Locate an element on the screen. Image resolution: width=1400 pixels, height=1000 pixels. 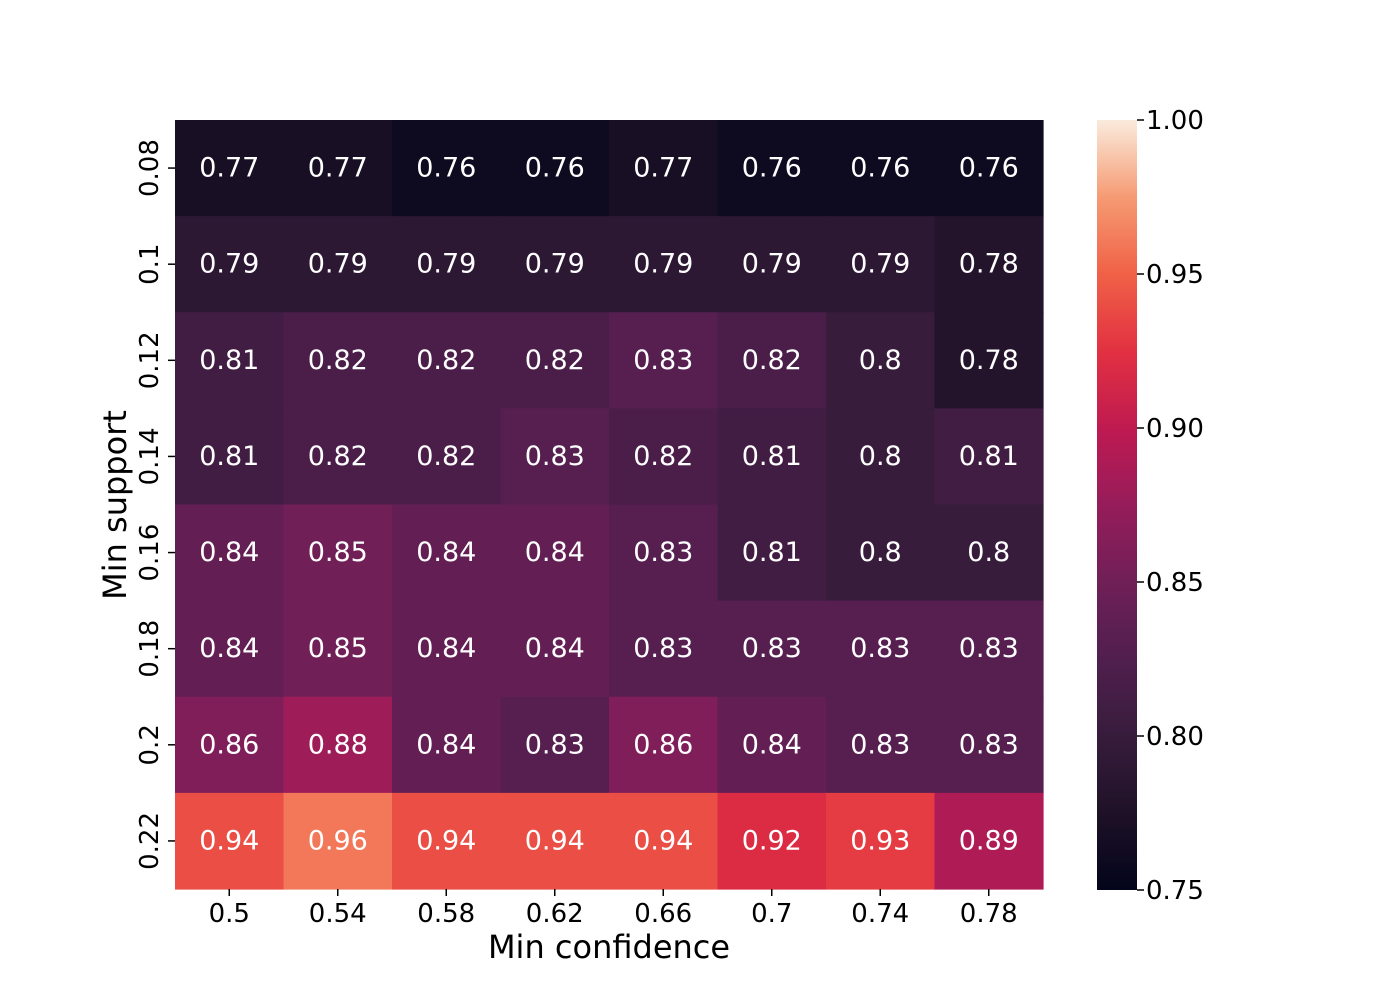
y-tick-label: 0.16 is located at coordinates (150, 553).